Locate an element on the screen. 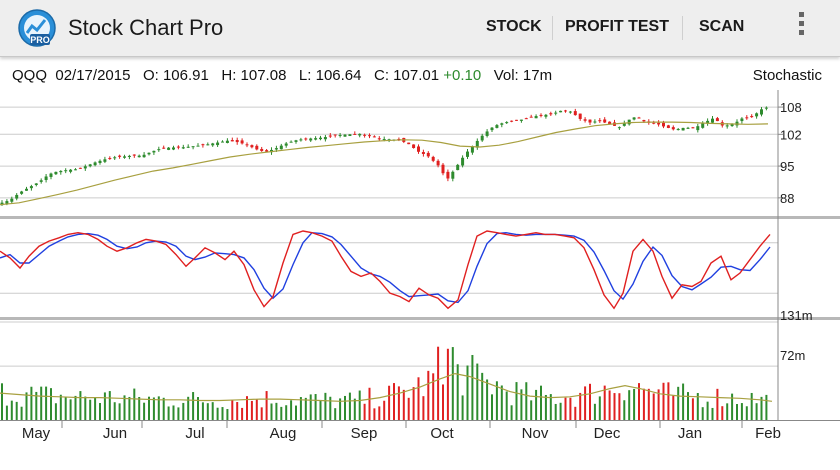 The image size is (840, 470). app-logo-icon: PRO is located at coordinates (37, 28).